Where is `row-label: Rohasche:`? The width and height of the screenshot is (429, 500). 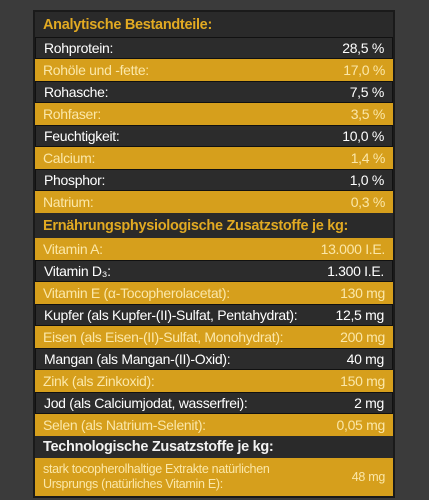 row-label: Rohasche: is located at coordinates (76, 92).